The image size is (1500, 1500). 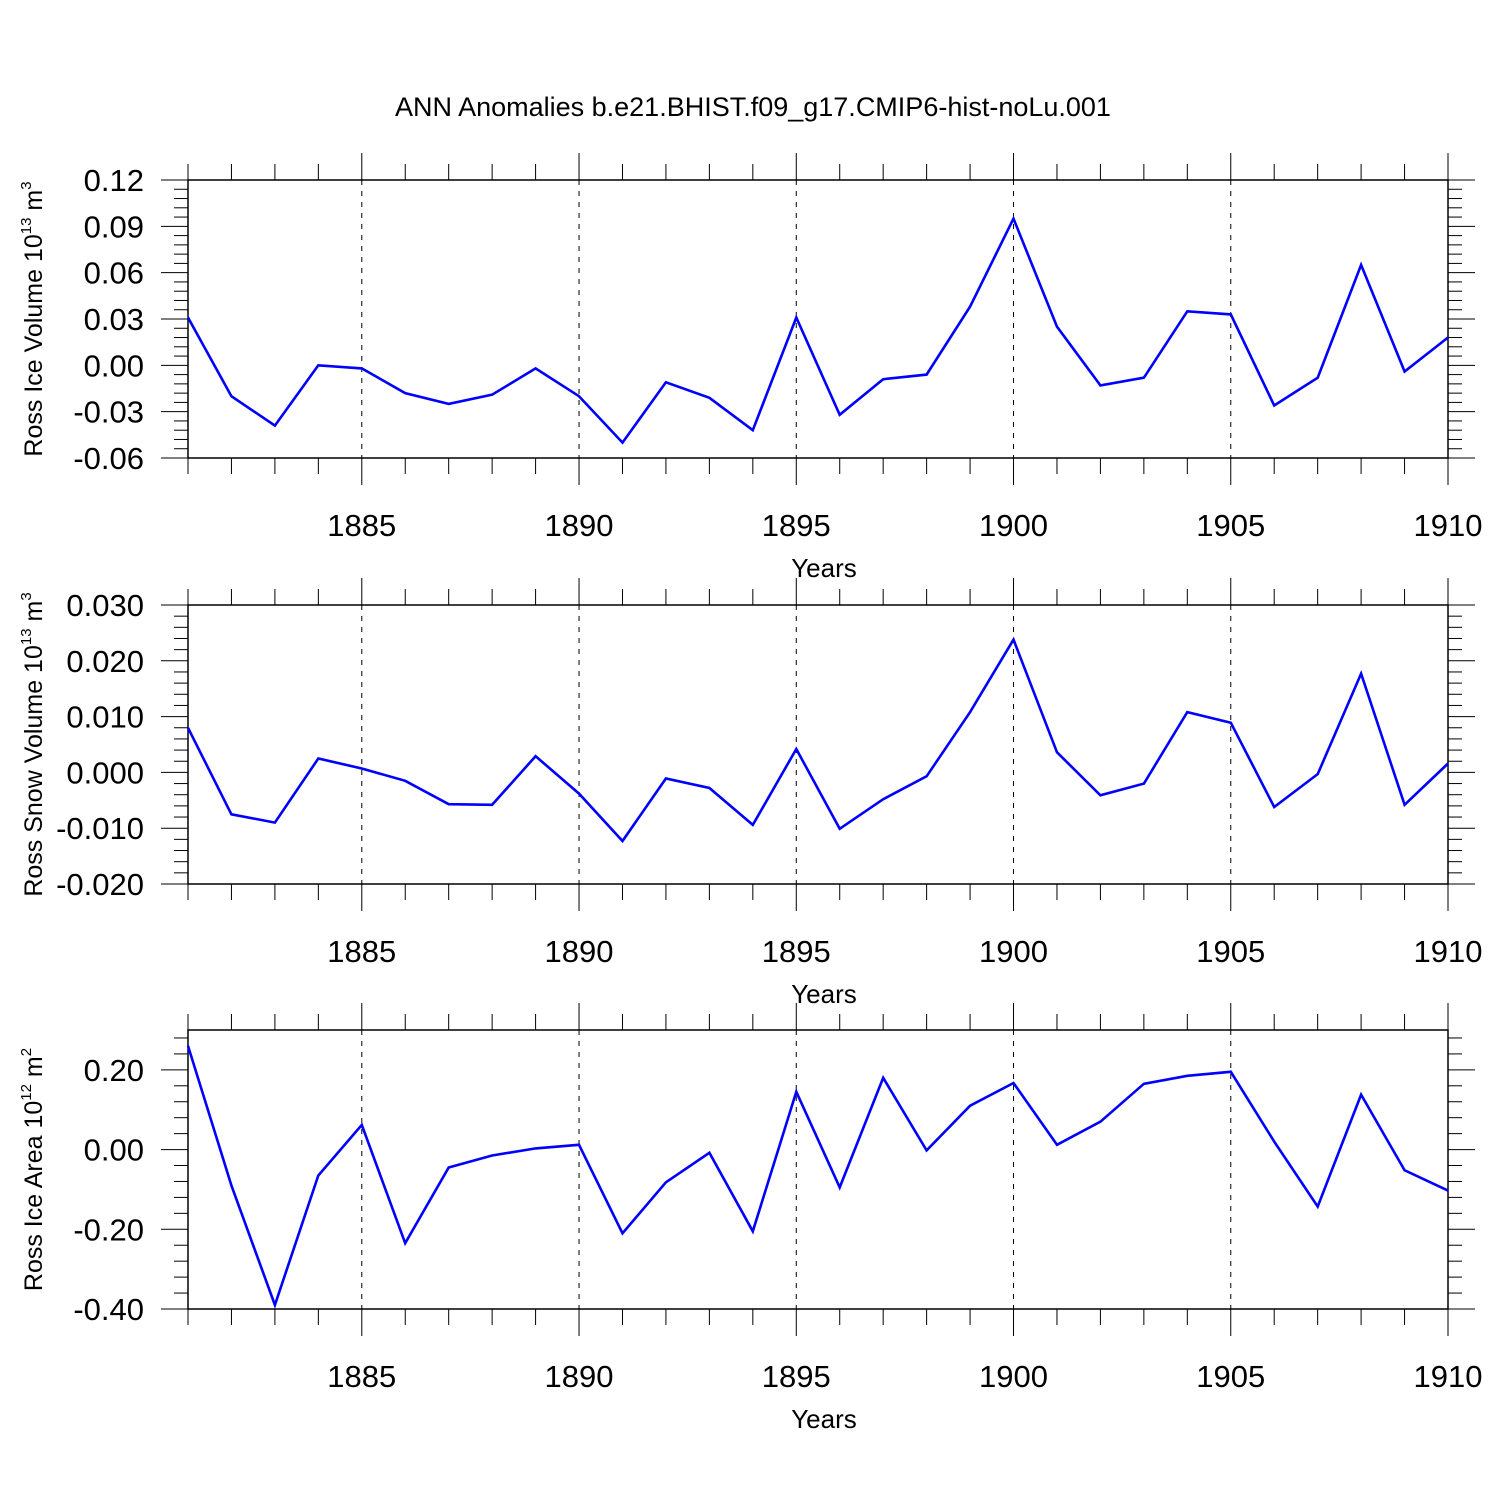 What do you see at coordinates (114, 226) in the screenshot?
I see `y-tick-label: 0.09` at bounding box center [114, 226].